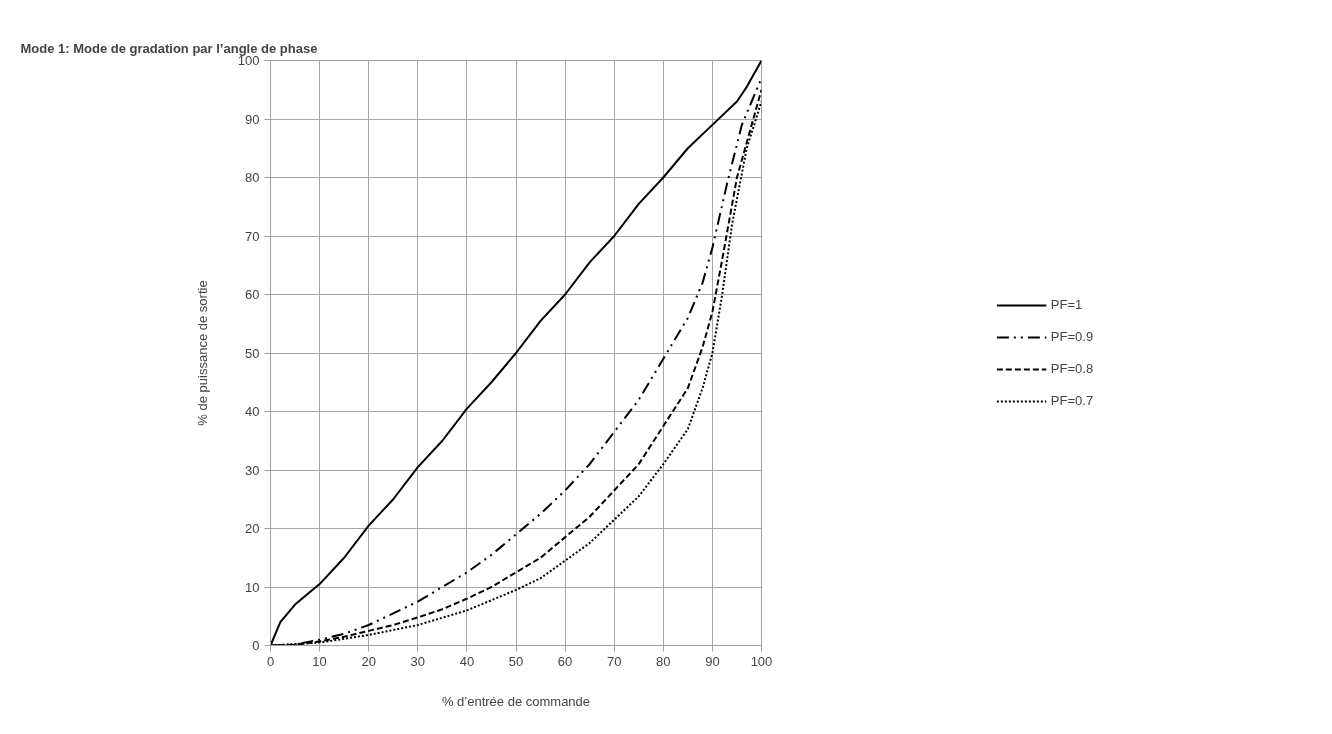  I want to click on legend-label: PF=0.7, so click(1072, 400).